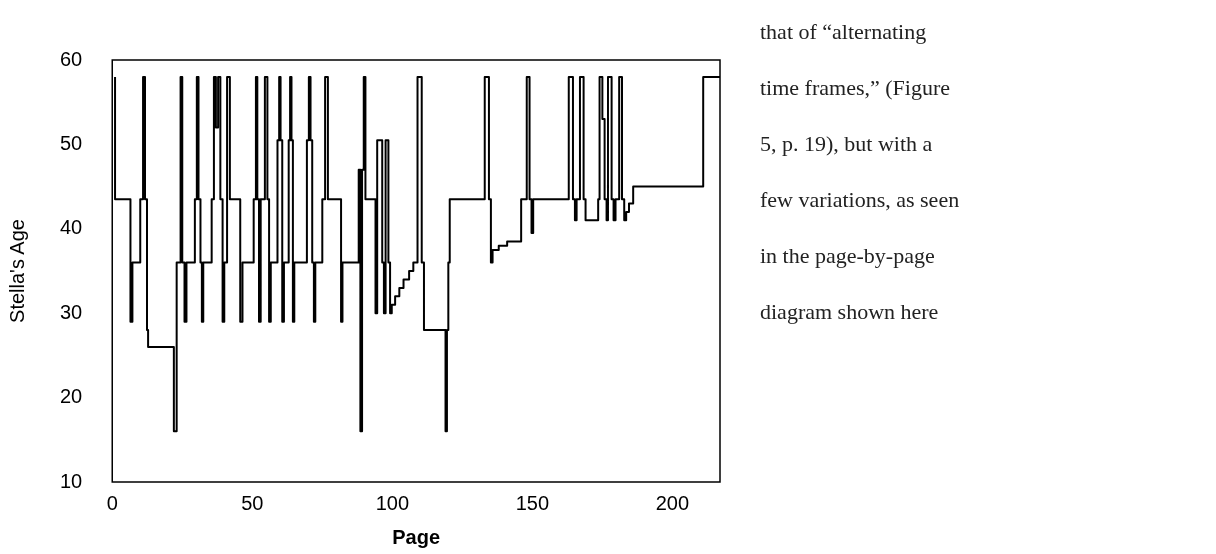 Image resolution: width=1216 pixels, height=554 pixels. What do you see at coordinates (71, 58) in the screenshot?
I see `y-tick-label: 60` at bounding box center [71, 58].